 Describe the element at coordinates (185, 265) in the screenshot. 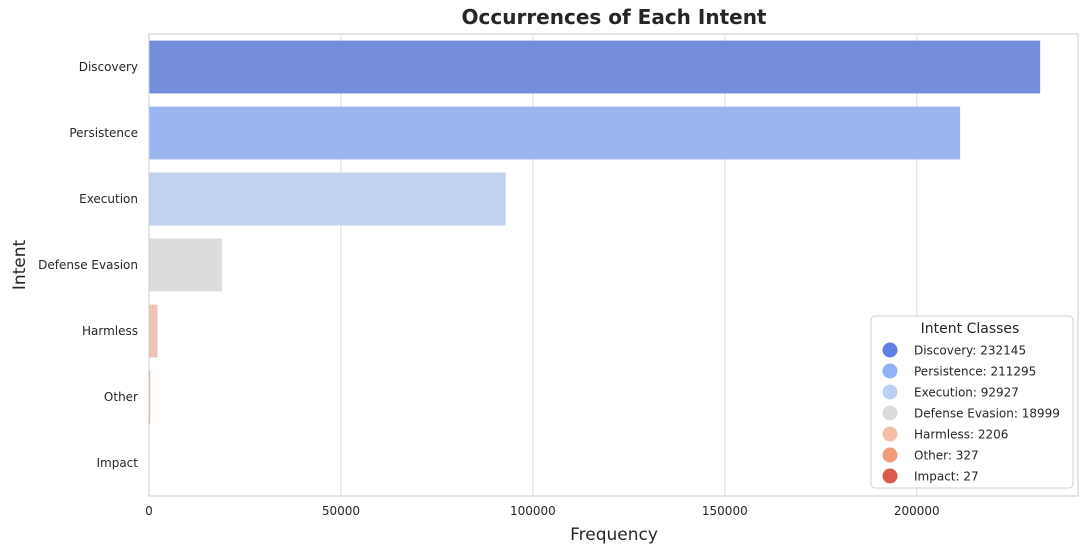

I see `bar-defense-evasion` at that location.